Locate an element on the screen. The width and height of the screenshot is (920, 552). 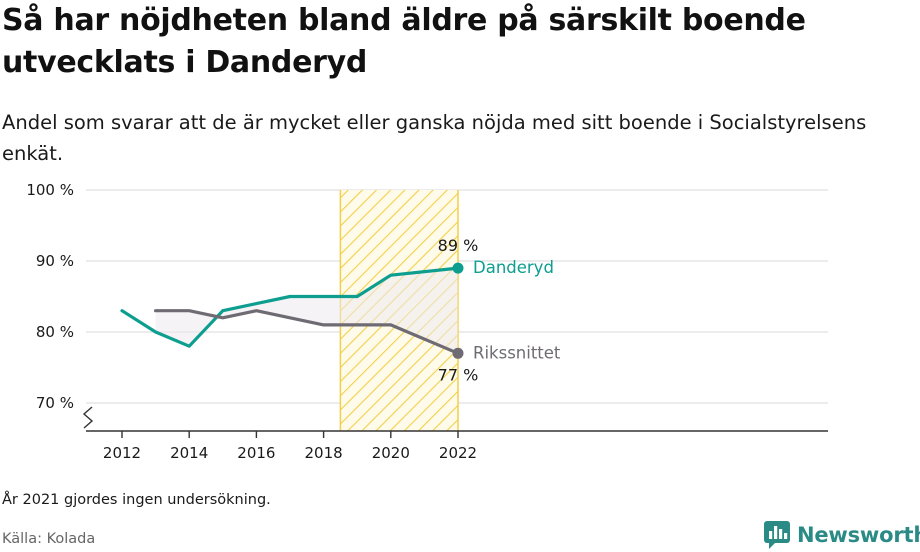
axis-break-icon is located at coordinates (88, 417).